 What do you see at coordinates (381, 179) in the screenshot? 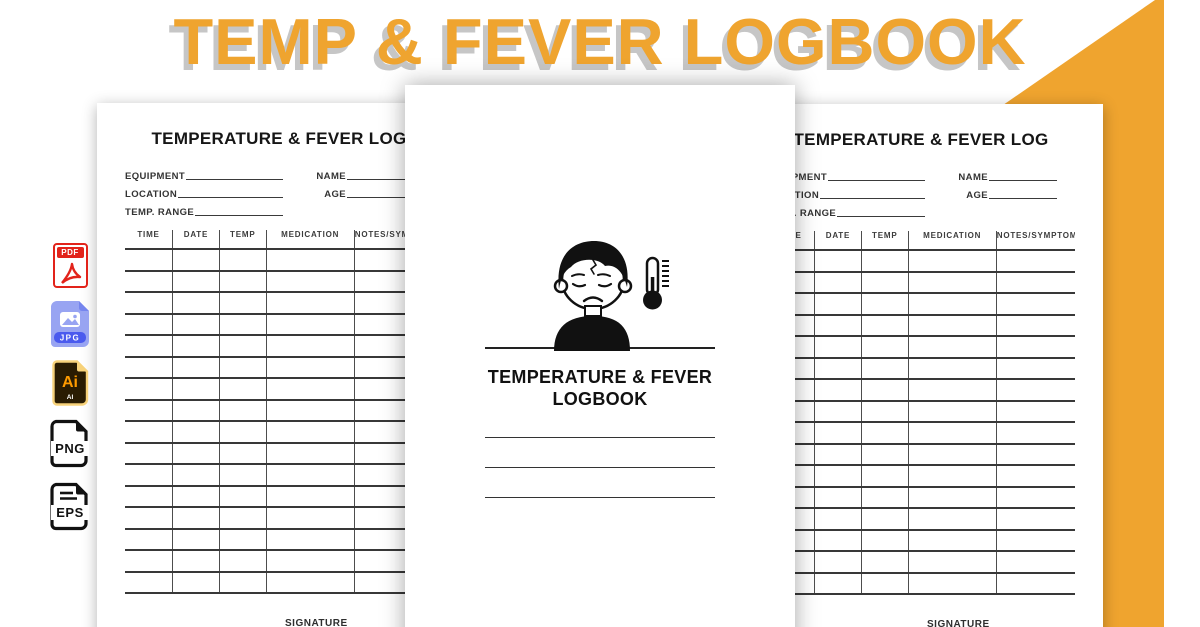
I see `field-name-blank-line` at bounding box center [381, 179].